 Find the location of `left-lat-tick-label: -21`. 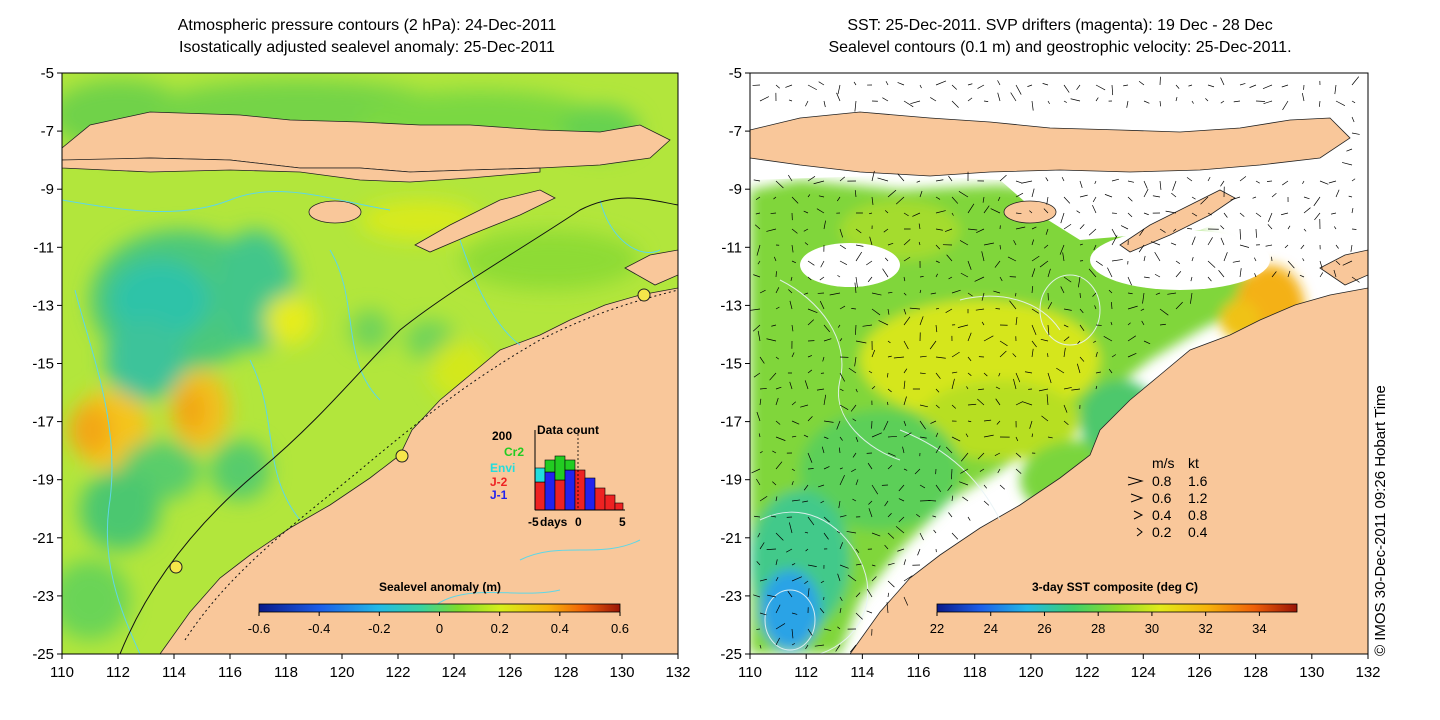

left-lat-tick-label: -21 is located at coordinates (43, 538).